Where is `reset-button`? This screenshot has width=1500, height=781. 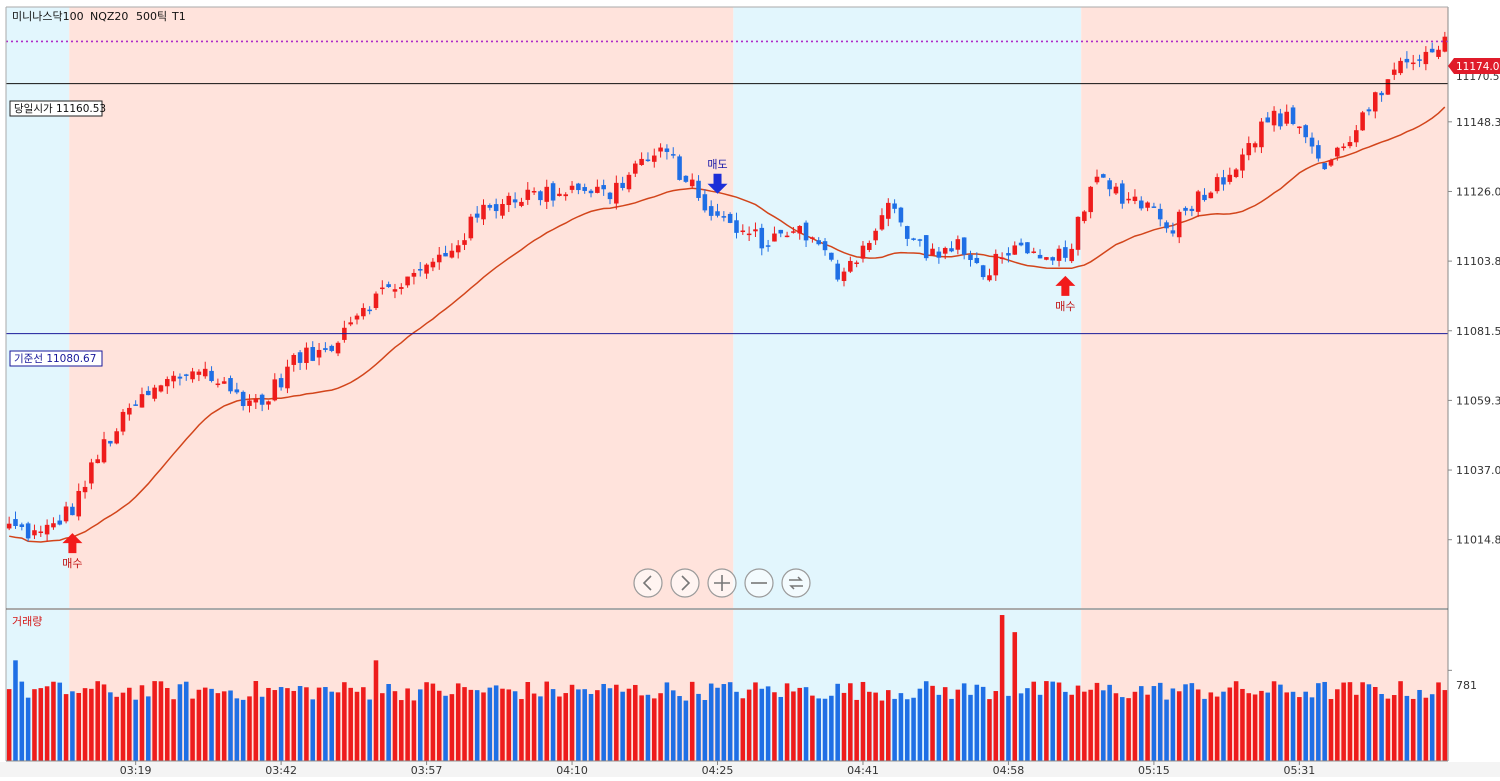 reset-button is located at coordinates (796, 583).